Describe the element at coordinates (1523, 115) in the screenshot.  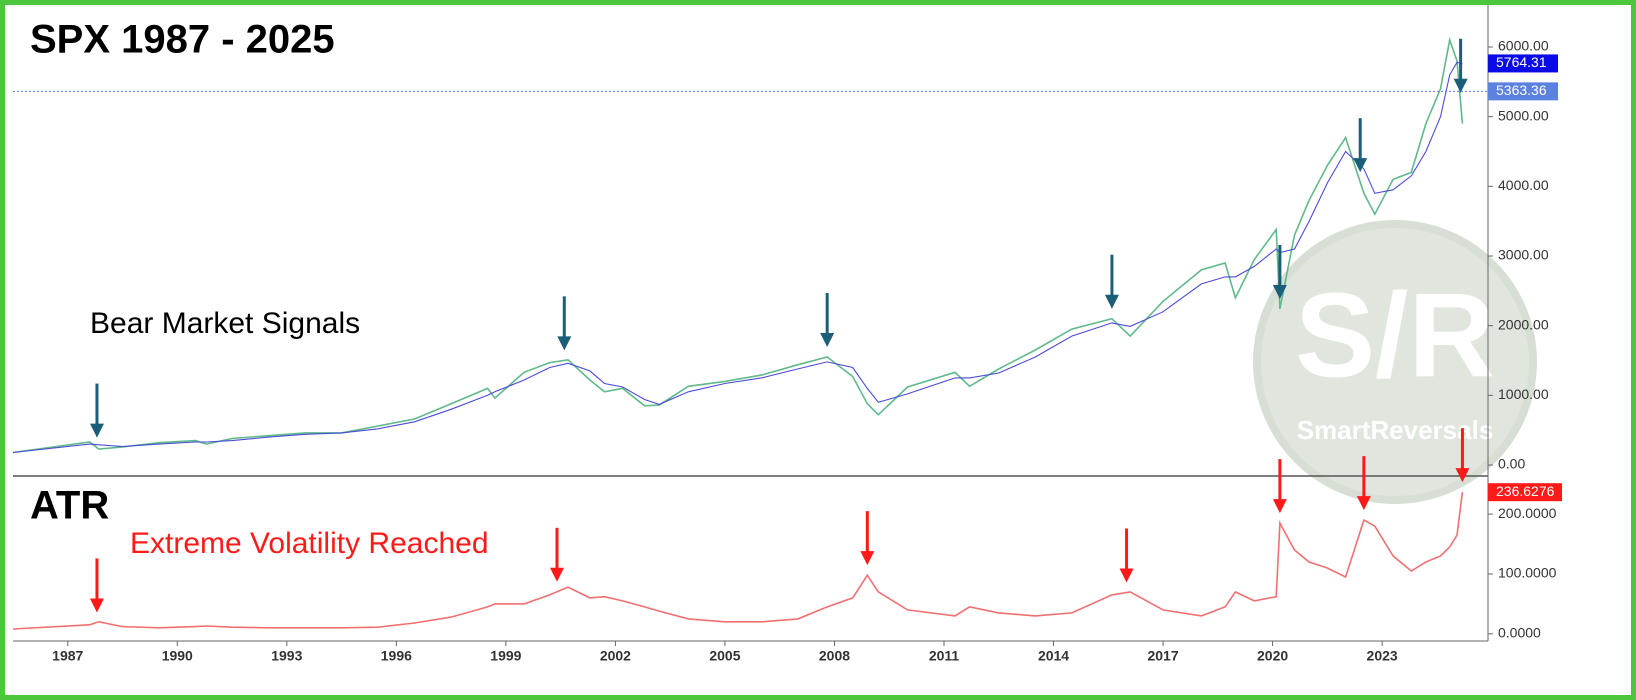
I see `y-tick-label: 5000.00` at that location.